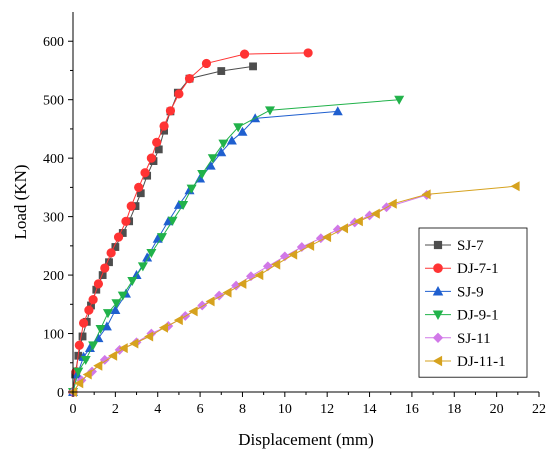 Image resolution: width=550 pixels, height=457 pixels. What do you see at coordinates (370, 409) in the screenshot?
I see `x-tick-label: 14` at bounding box center [370, 409].